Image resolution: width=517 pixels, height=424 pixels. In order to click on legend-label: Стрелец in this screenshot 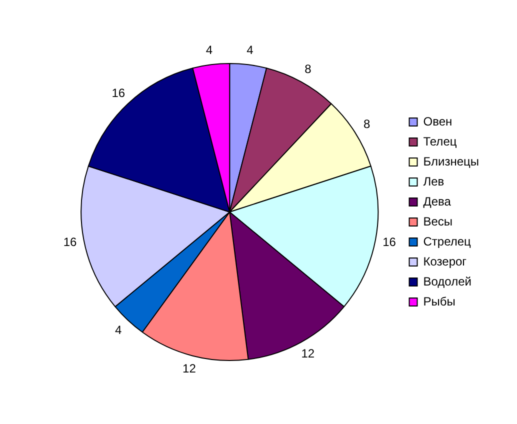, I will do `click(447, 241)`.